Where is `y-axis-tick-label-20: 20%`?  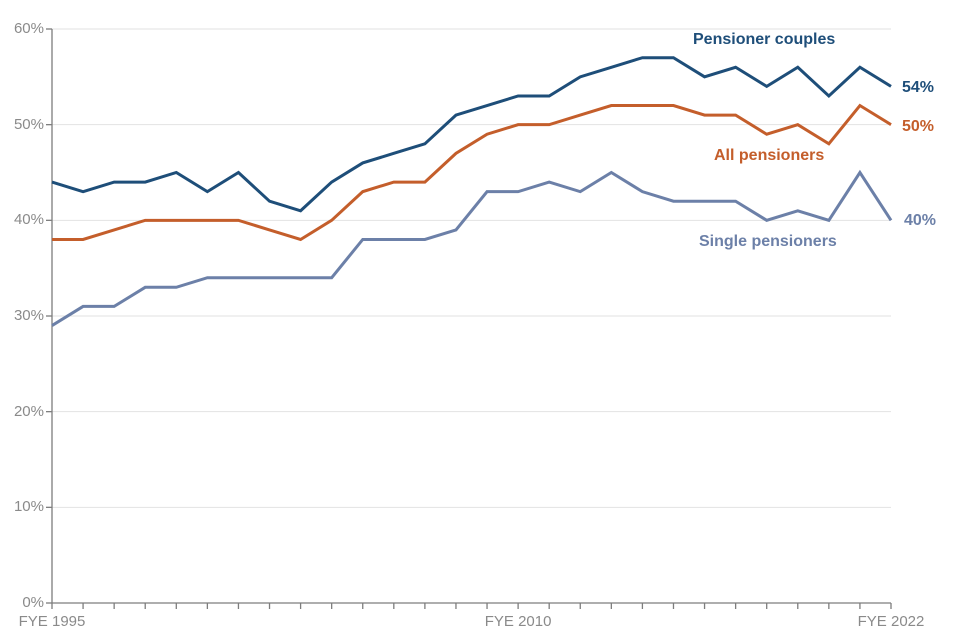 y-axis-tick-label-20: 20% is located at coordinates (28, 411).